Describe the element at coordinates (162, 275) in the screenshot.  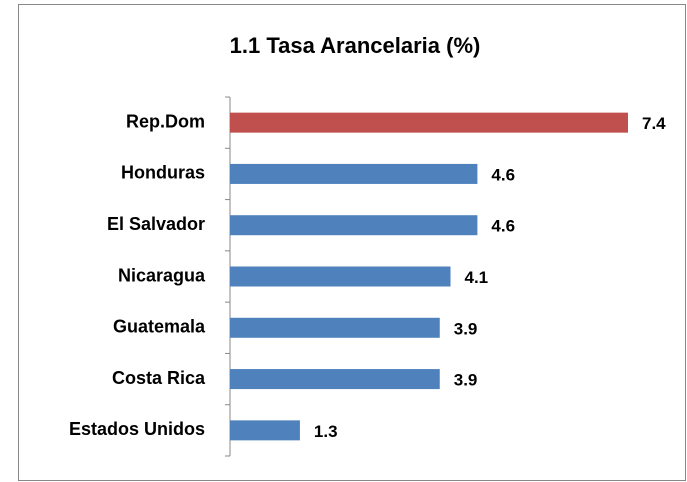
I see `category-label: Nicaragua` at that location.